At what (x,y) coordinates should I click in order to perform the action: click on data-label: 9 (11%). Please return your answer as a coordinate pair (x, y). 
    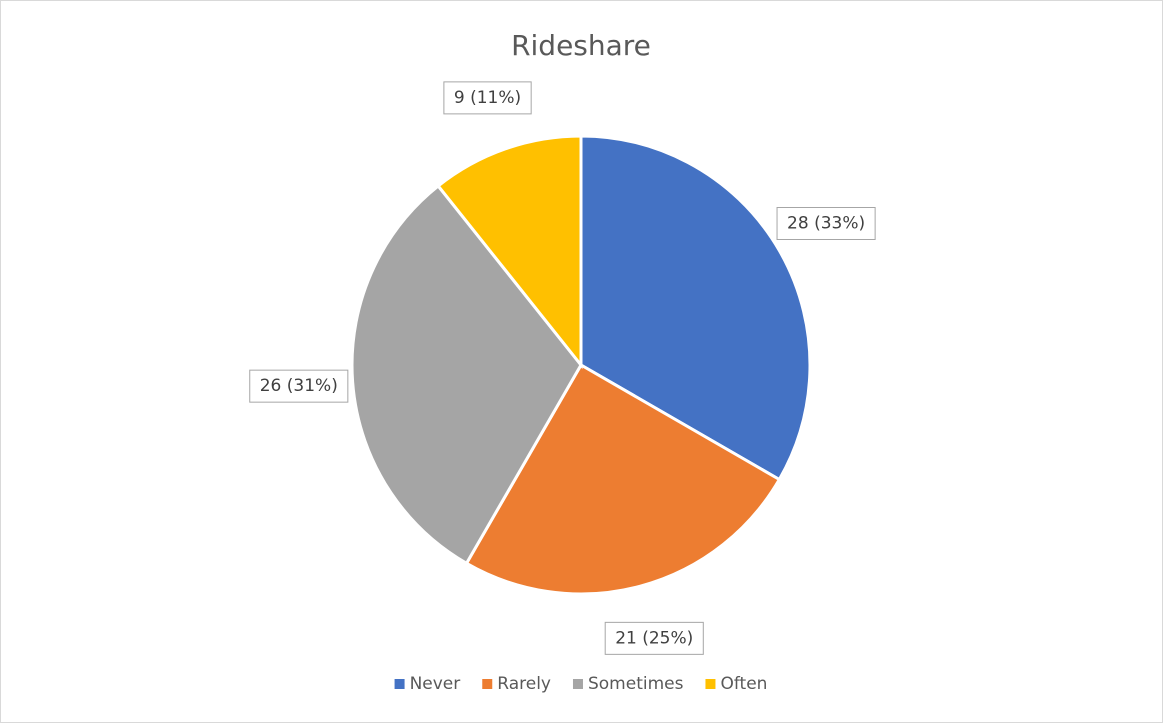
    Looking at the image, I should click on (487, 98).